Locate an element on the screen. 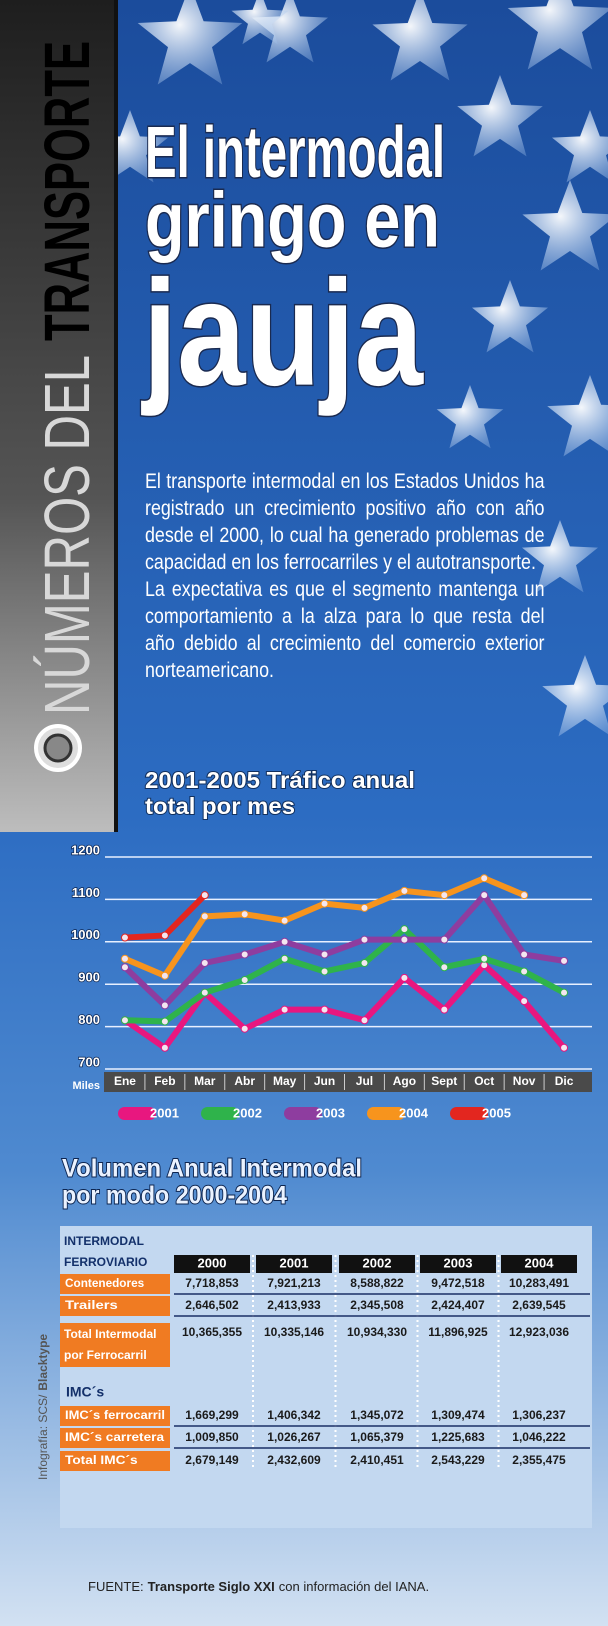 This screenshot has height=1626, width=608. cell: 1,345,072 is located at coordinates (377, 1415).